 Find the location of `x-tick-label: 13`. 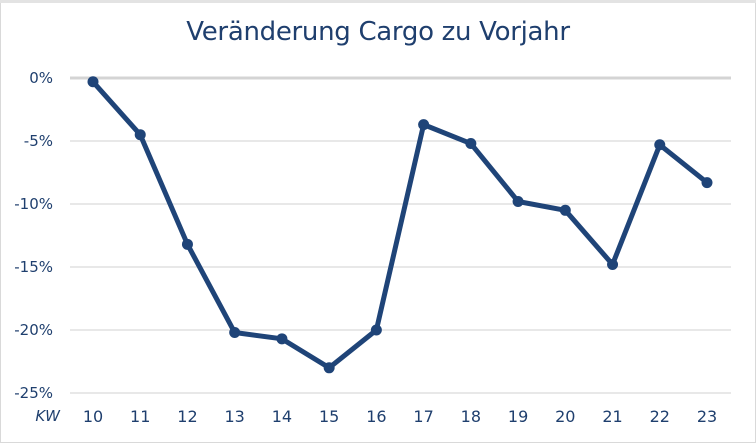

x-tick-label: 13 is located at coordinates (235, 416).